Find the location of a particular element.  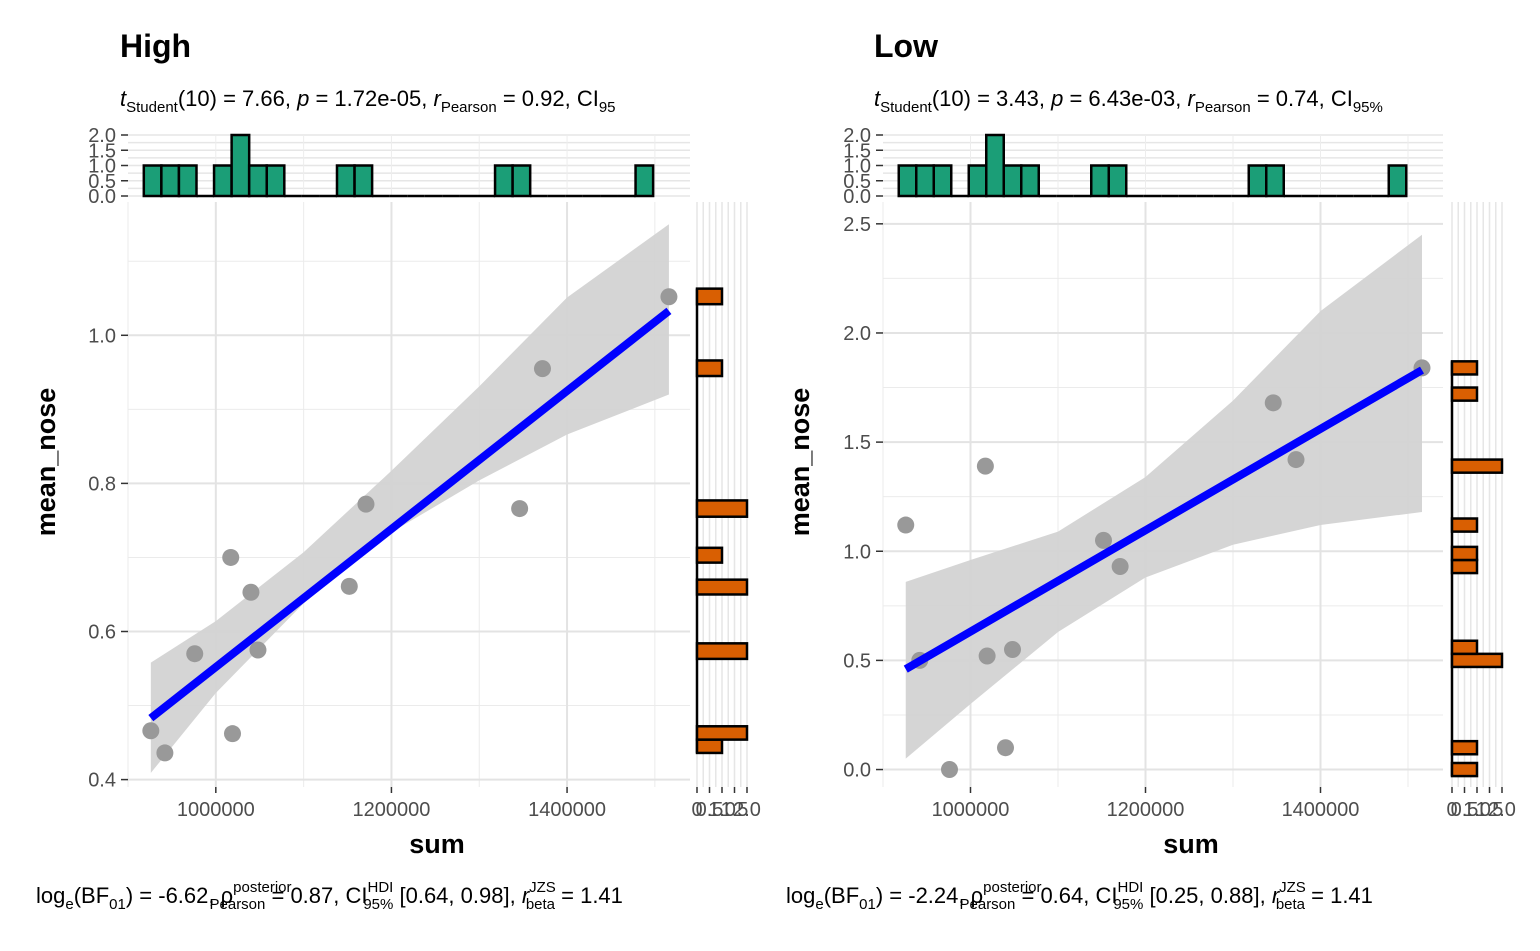

y-tick-label: 0.6 is located at coordinates (102, 632).